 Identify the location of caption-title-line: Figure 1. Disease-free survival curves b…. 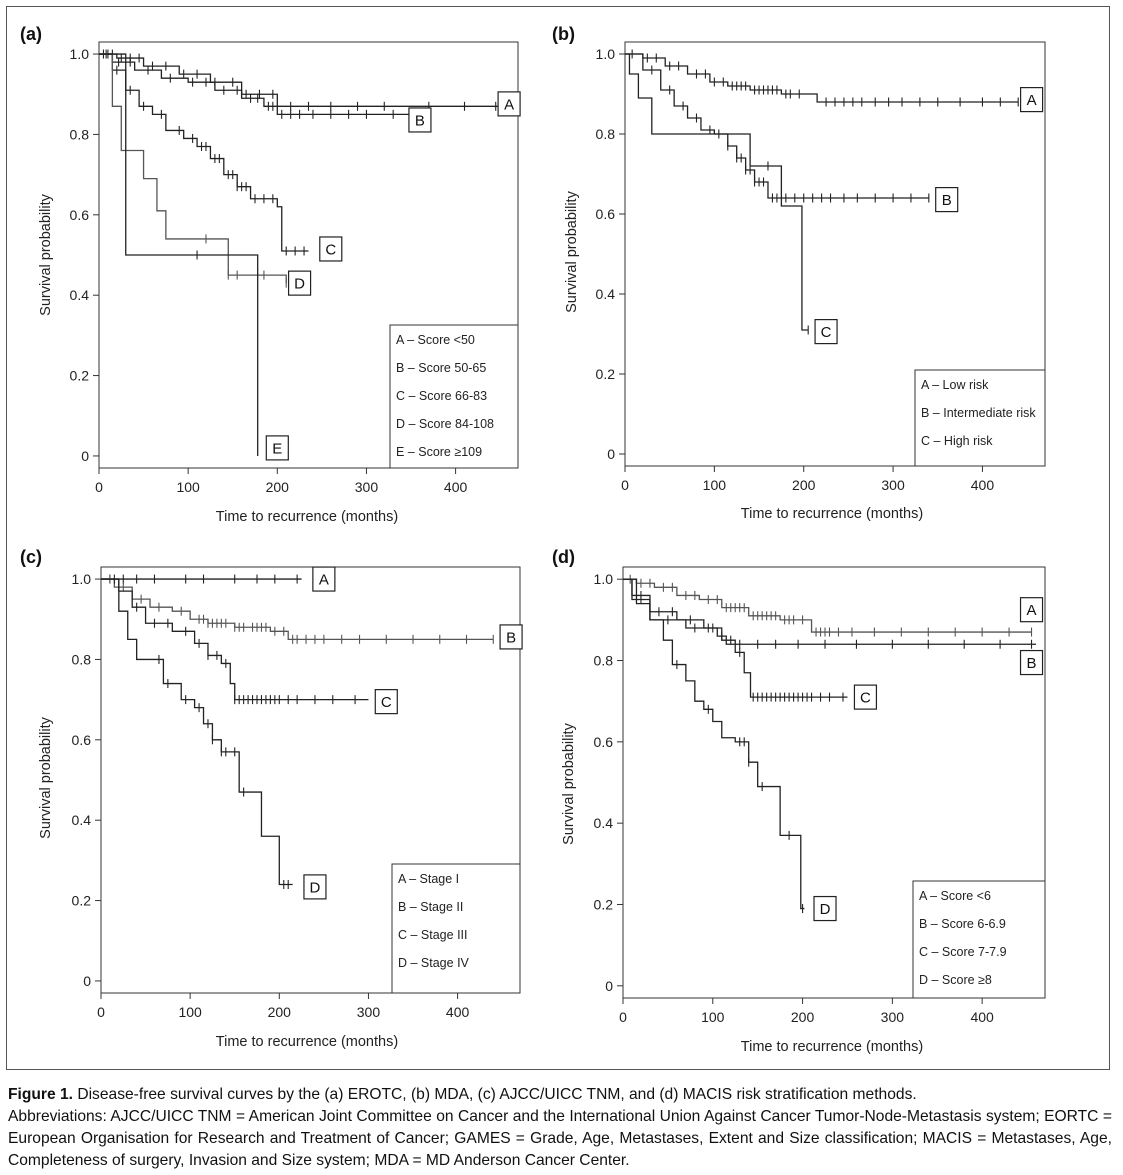
(560, 1095).